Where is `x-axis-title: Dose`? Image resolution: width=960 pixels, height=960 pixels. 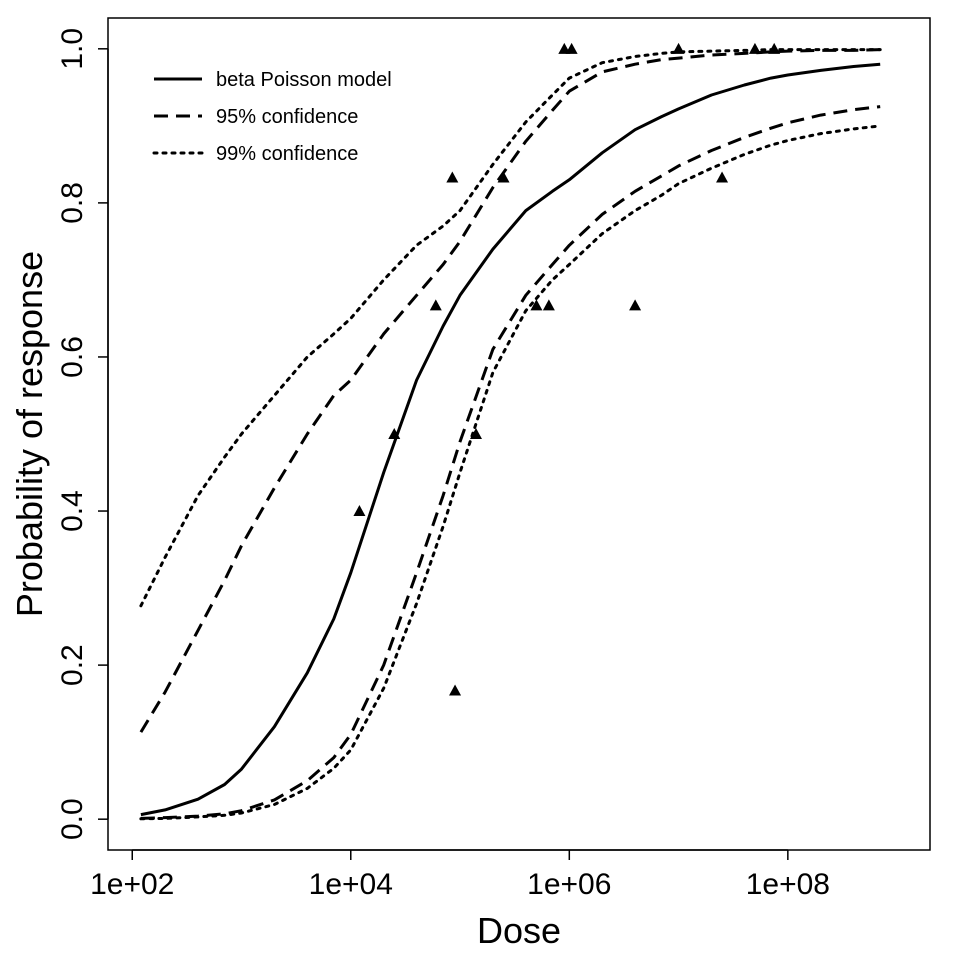
x-axis-title: Dose is located at coordinates (519, 930).